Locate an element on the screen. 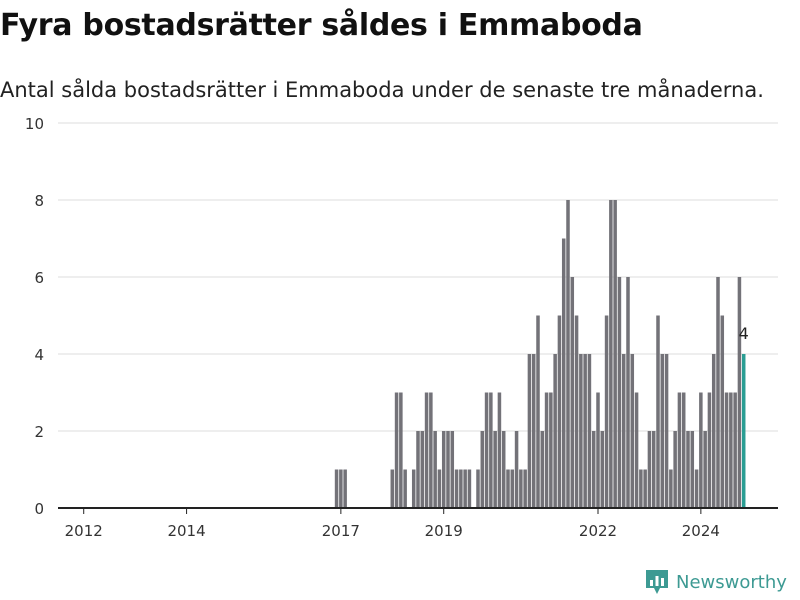  y-tick-label: 8 is located at coordinates (39, 201).